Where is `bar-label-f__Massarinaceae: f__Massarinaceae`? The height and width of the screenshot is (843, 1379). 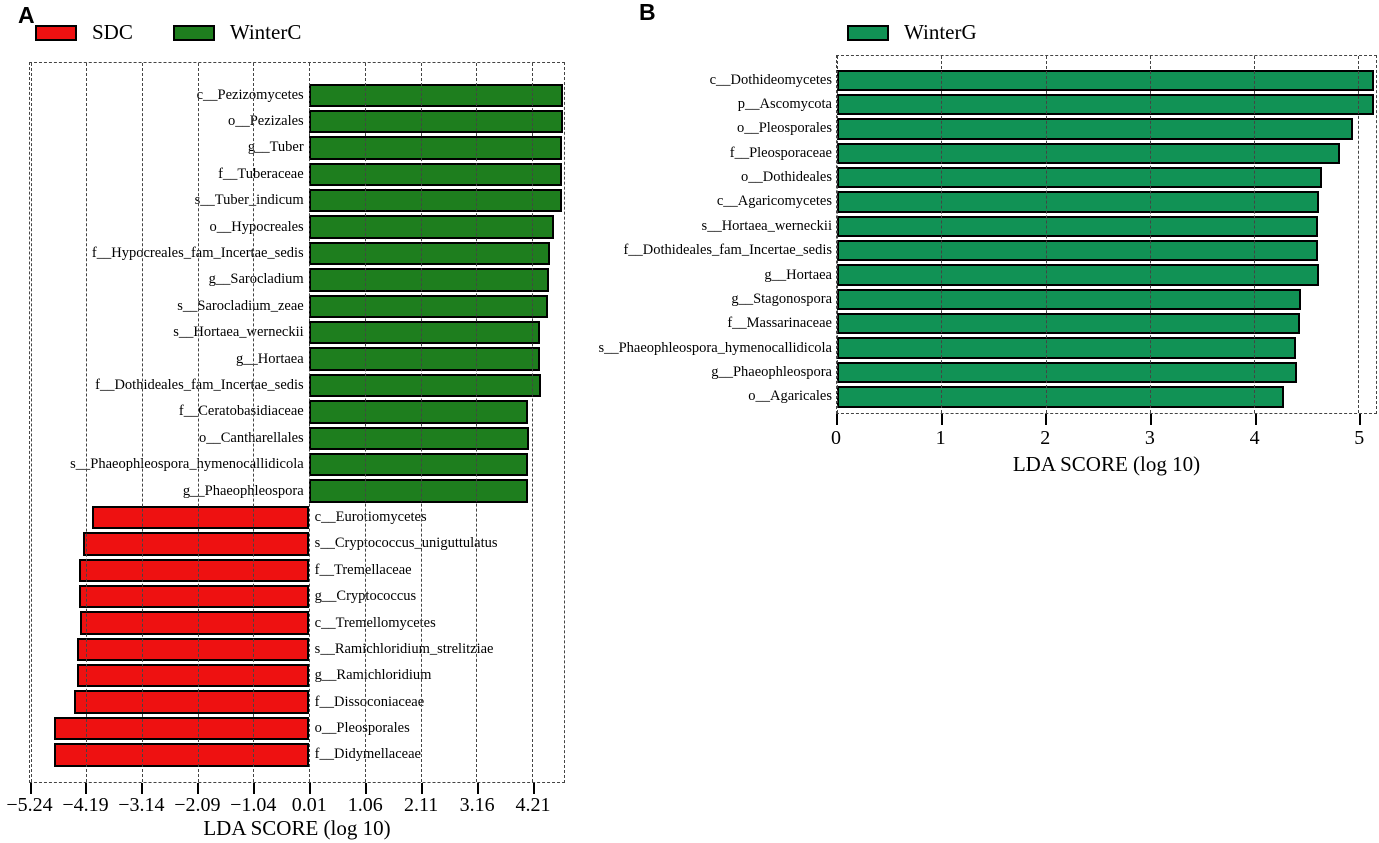 bar-label-f__Massarinaceae: f__Massarinaceae is located at coordinates (779, 323).